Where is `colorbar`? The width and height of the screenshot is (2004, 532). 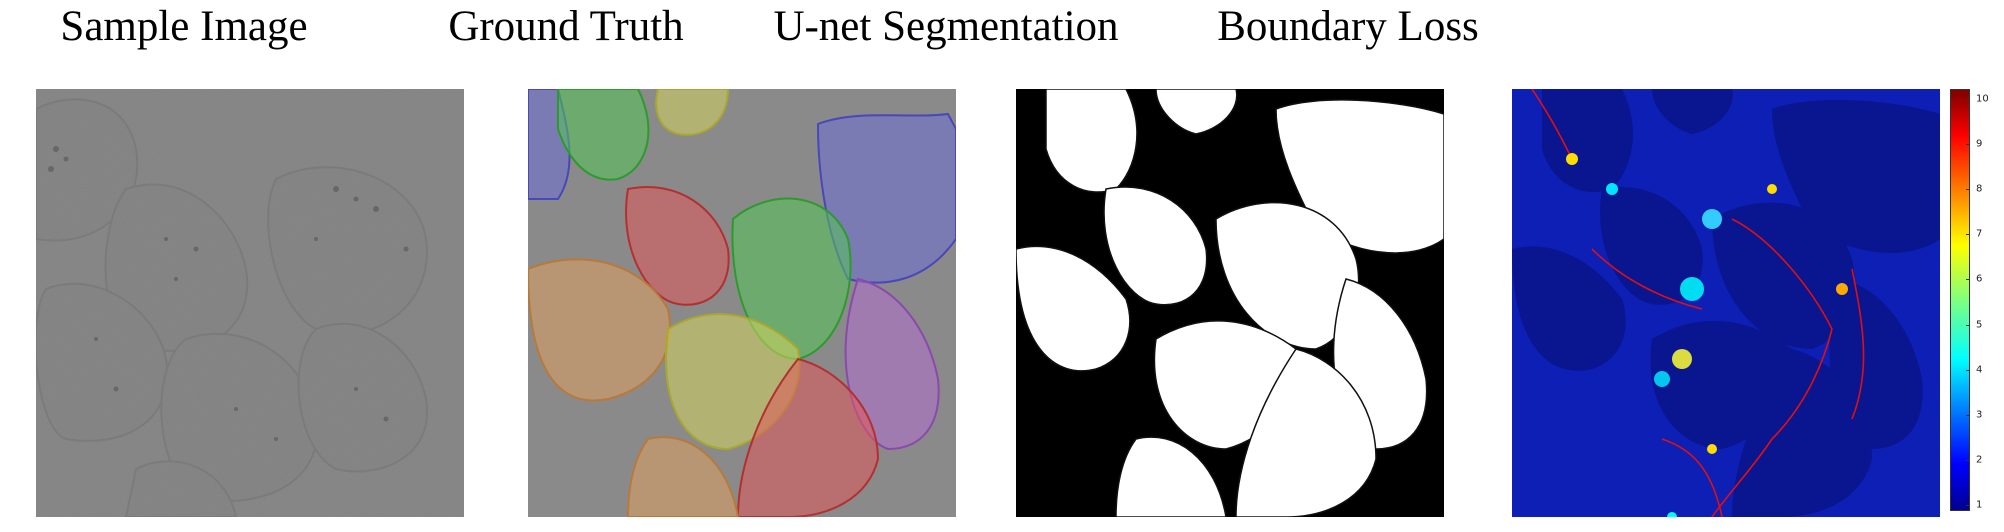 colorbar is located at coordinates (1960, 300).